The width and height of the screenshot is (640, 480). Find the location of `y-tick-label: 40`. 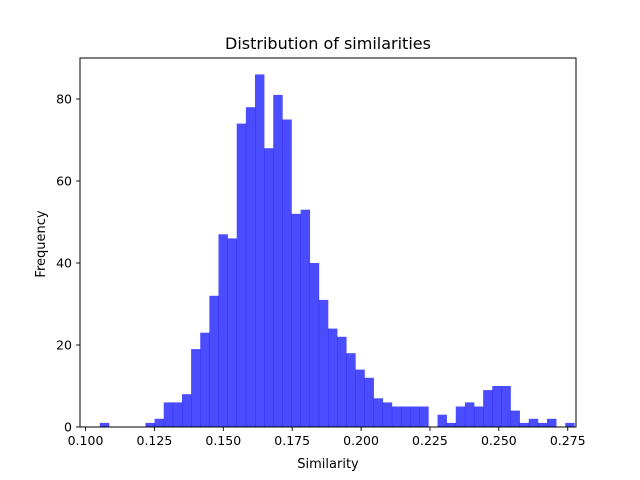

y-tick-label: 40 is located at coordinates (64, 263).